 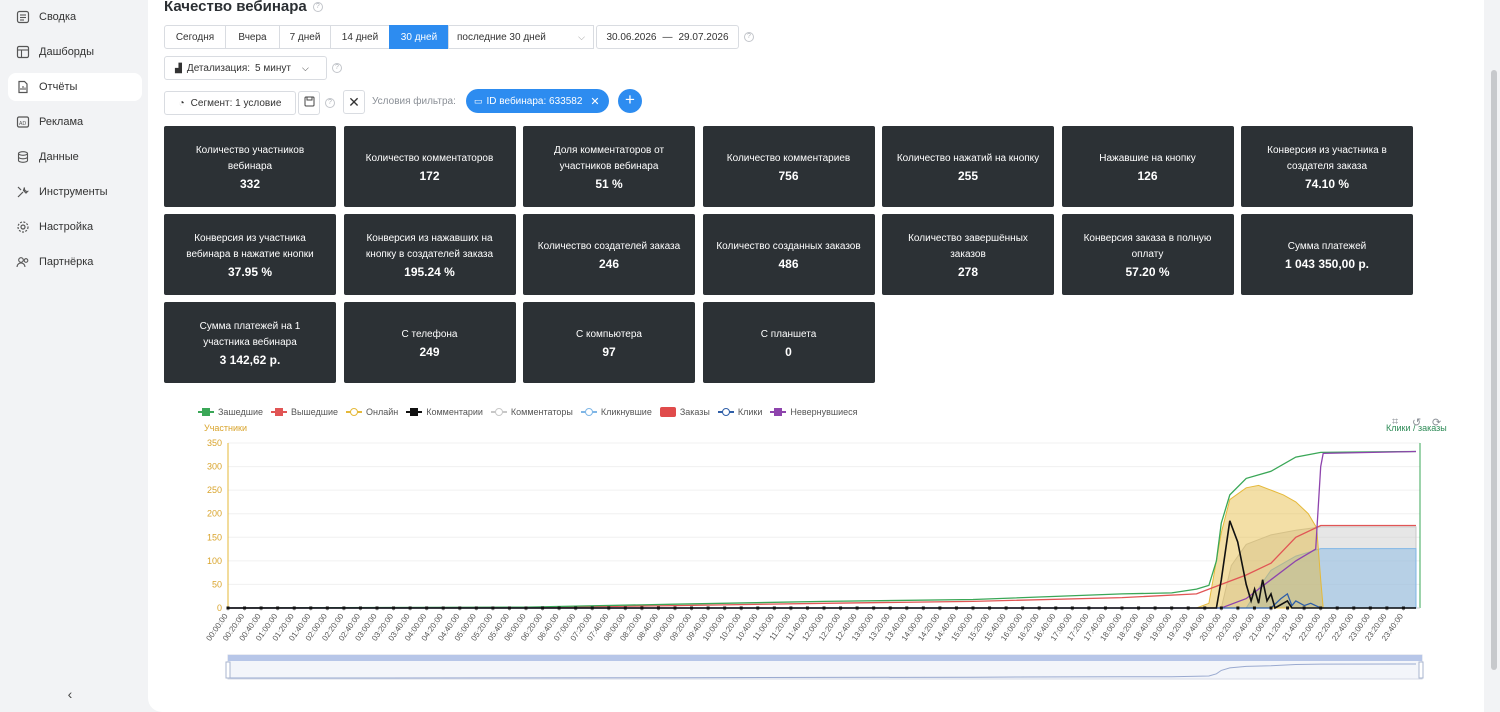 I want to click on kpi-value: 51 %, so click(x=609, y=183).